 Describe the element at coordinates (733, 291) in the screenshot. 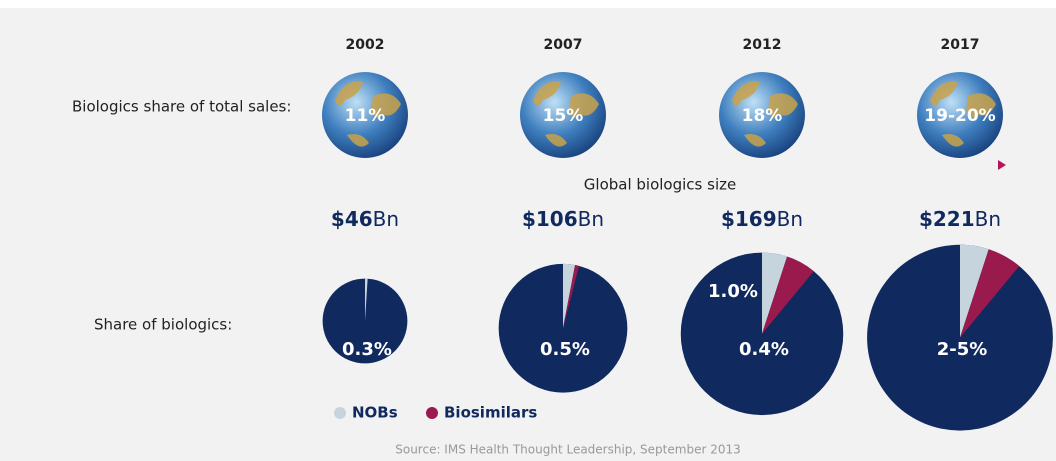

I see `pie-label: 1.0%` at that location.